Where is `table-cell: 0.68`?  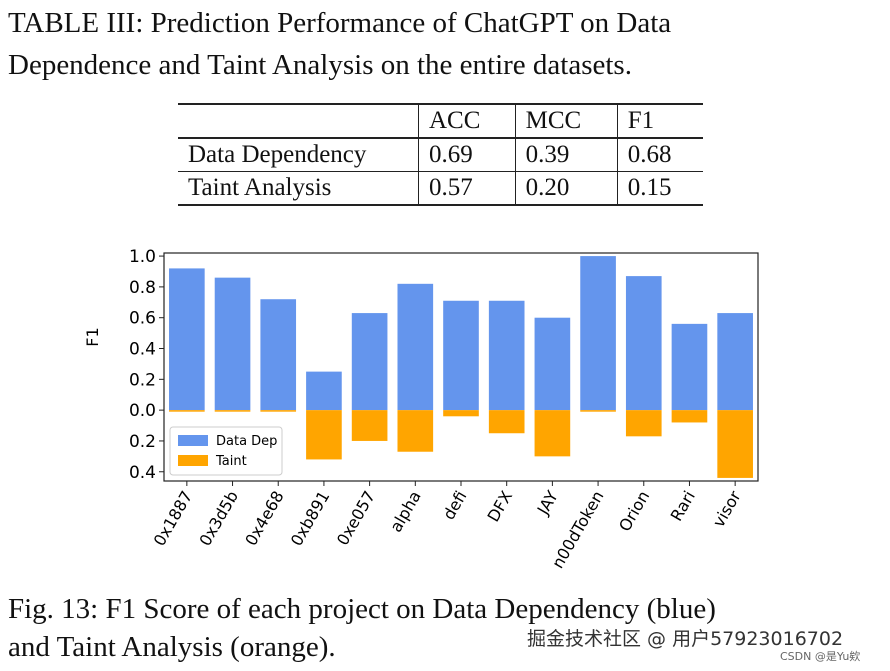
table-cell: 0.68 is located at coordinates (659, 155).